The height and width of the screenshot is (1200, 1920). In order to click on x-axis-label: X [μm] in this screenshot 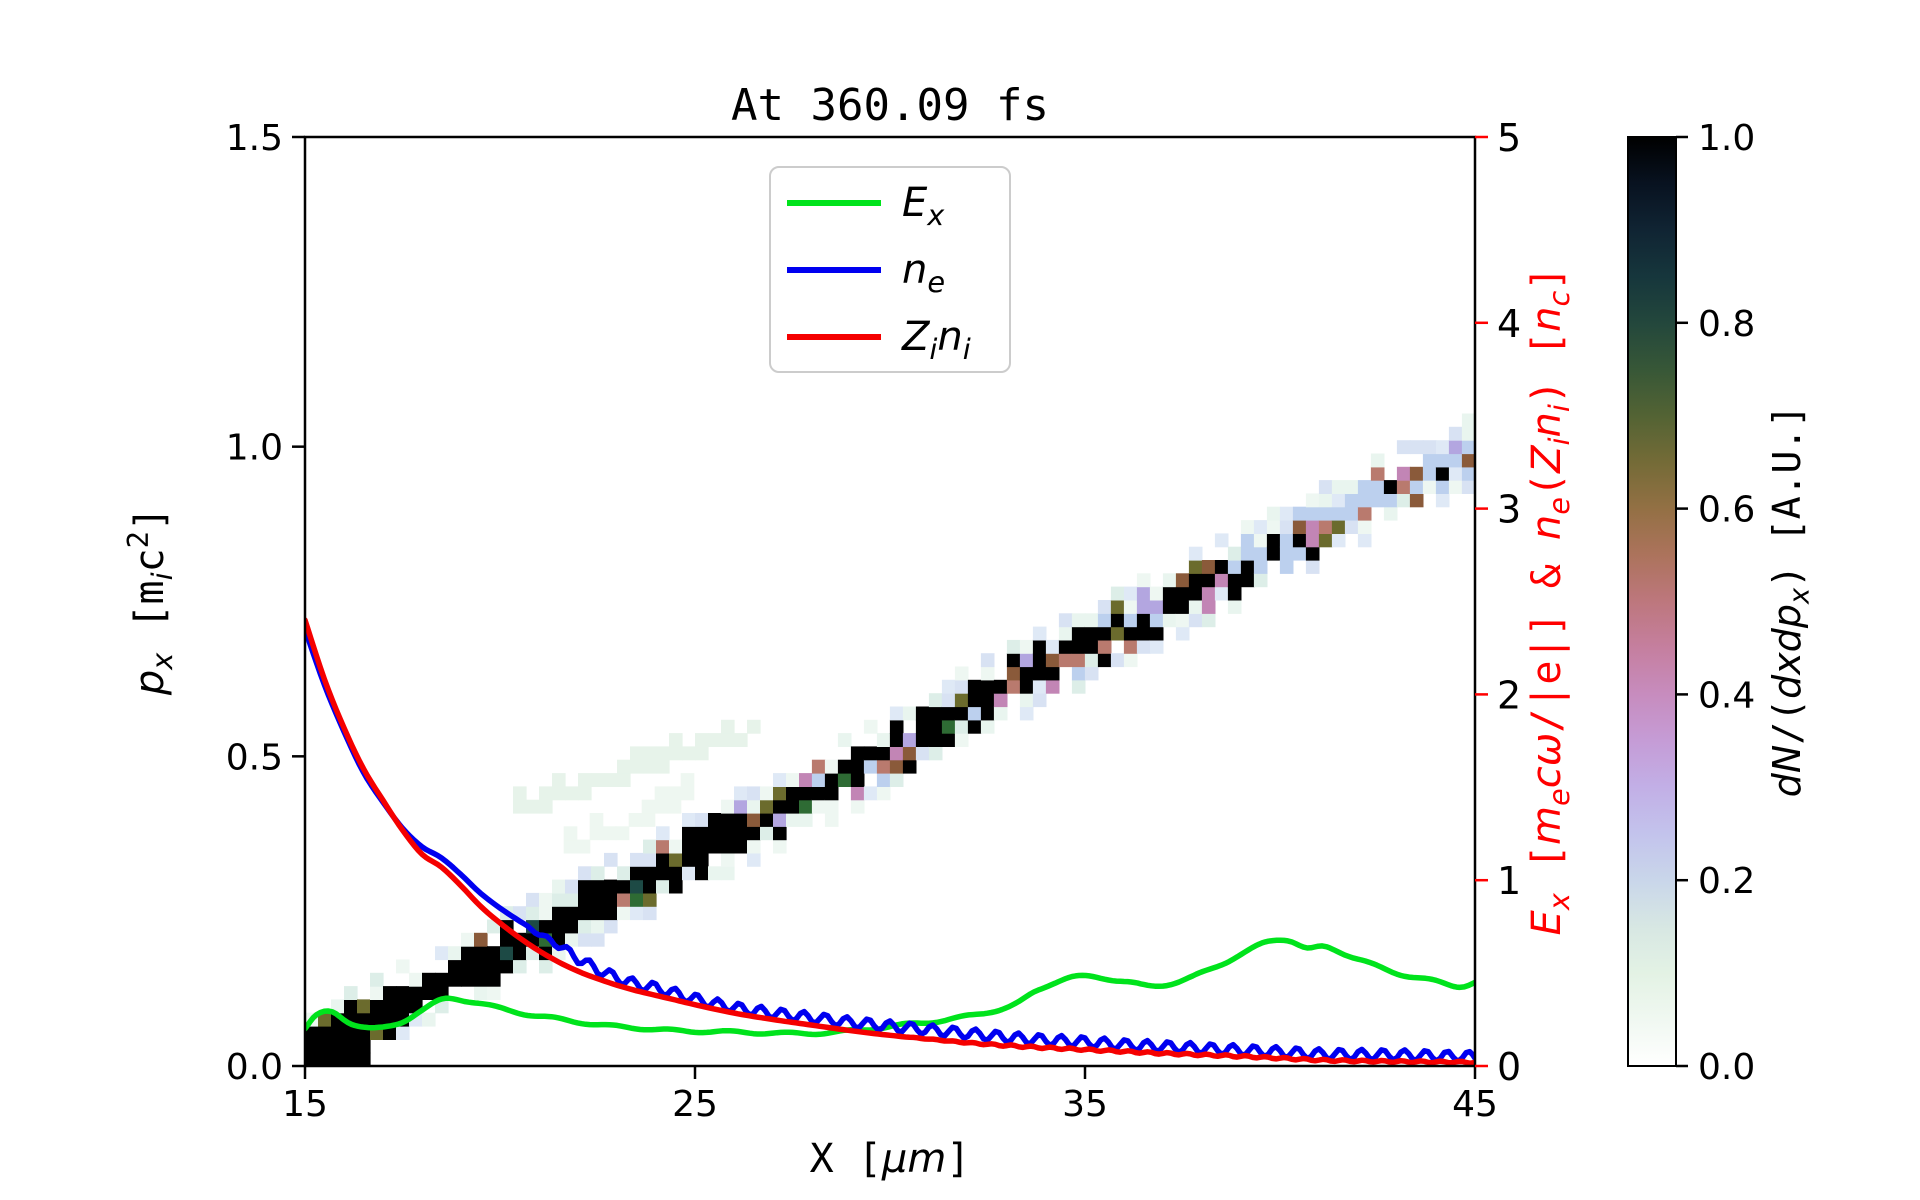, I will do `click(890, 1159)`.